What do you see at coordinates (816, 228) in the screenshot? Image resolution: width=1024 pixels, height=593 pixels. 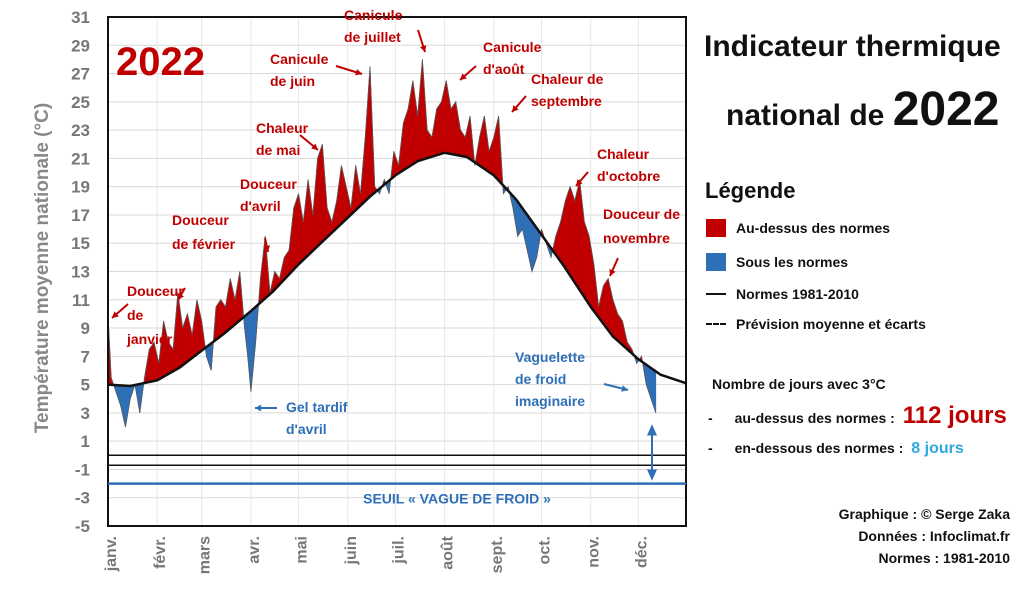 I see `legend-item-above: Au-dessus des normes` at bounding box center [816, 228].